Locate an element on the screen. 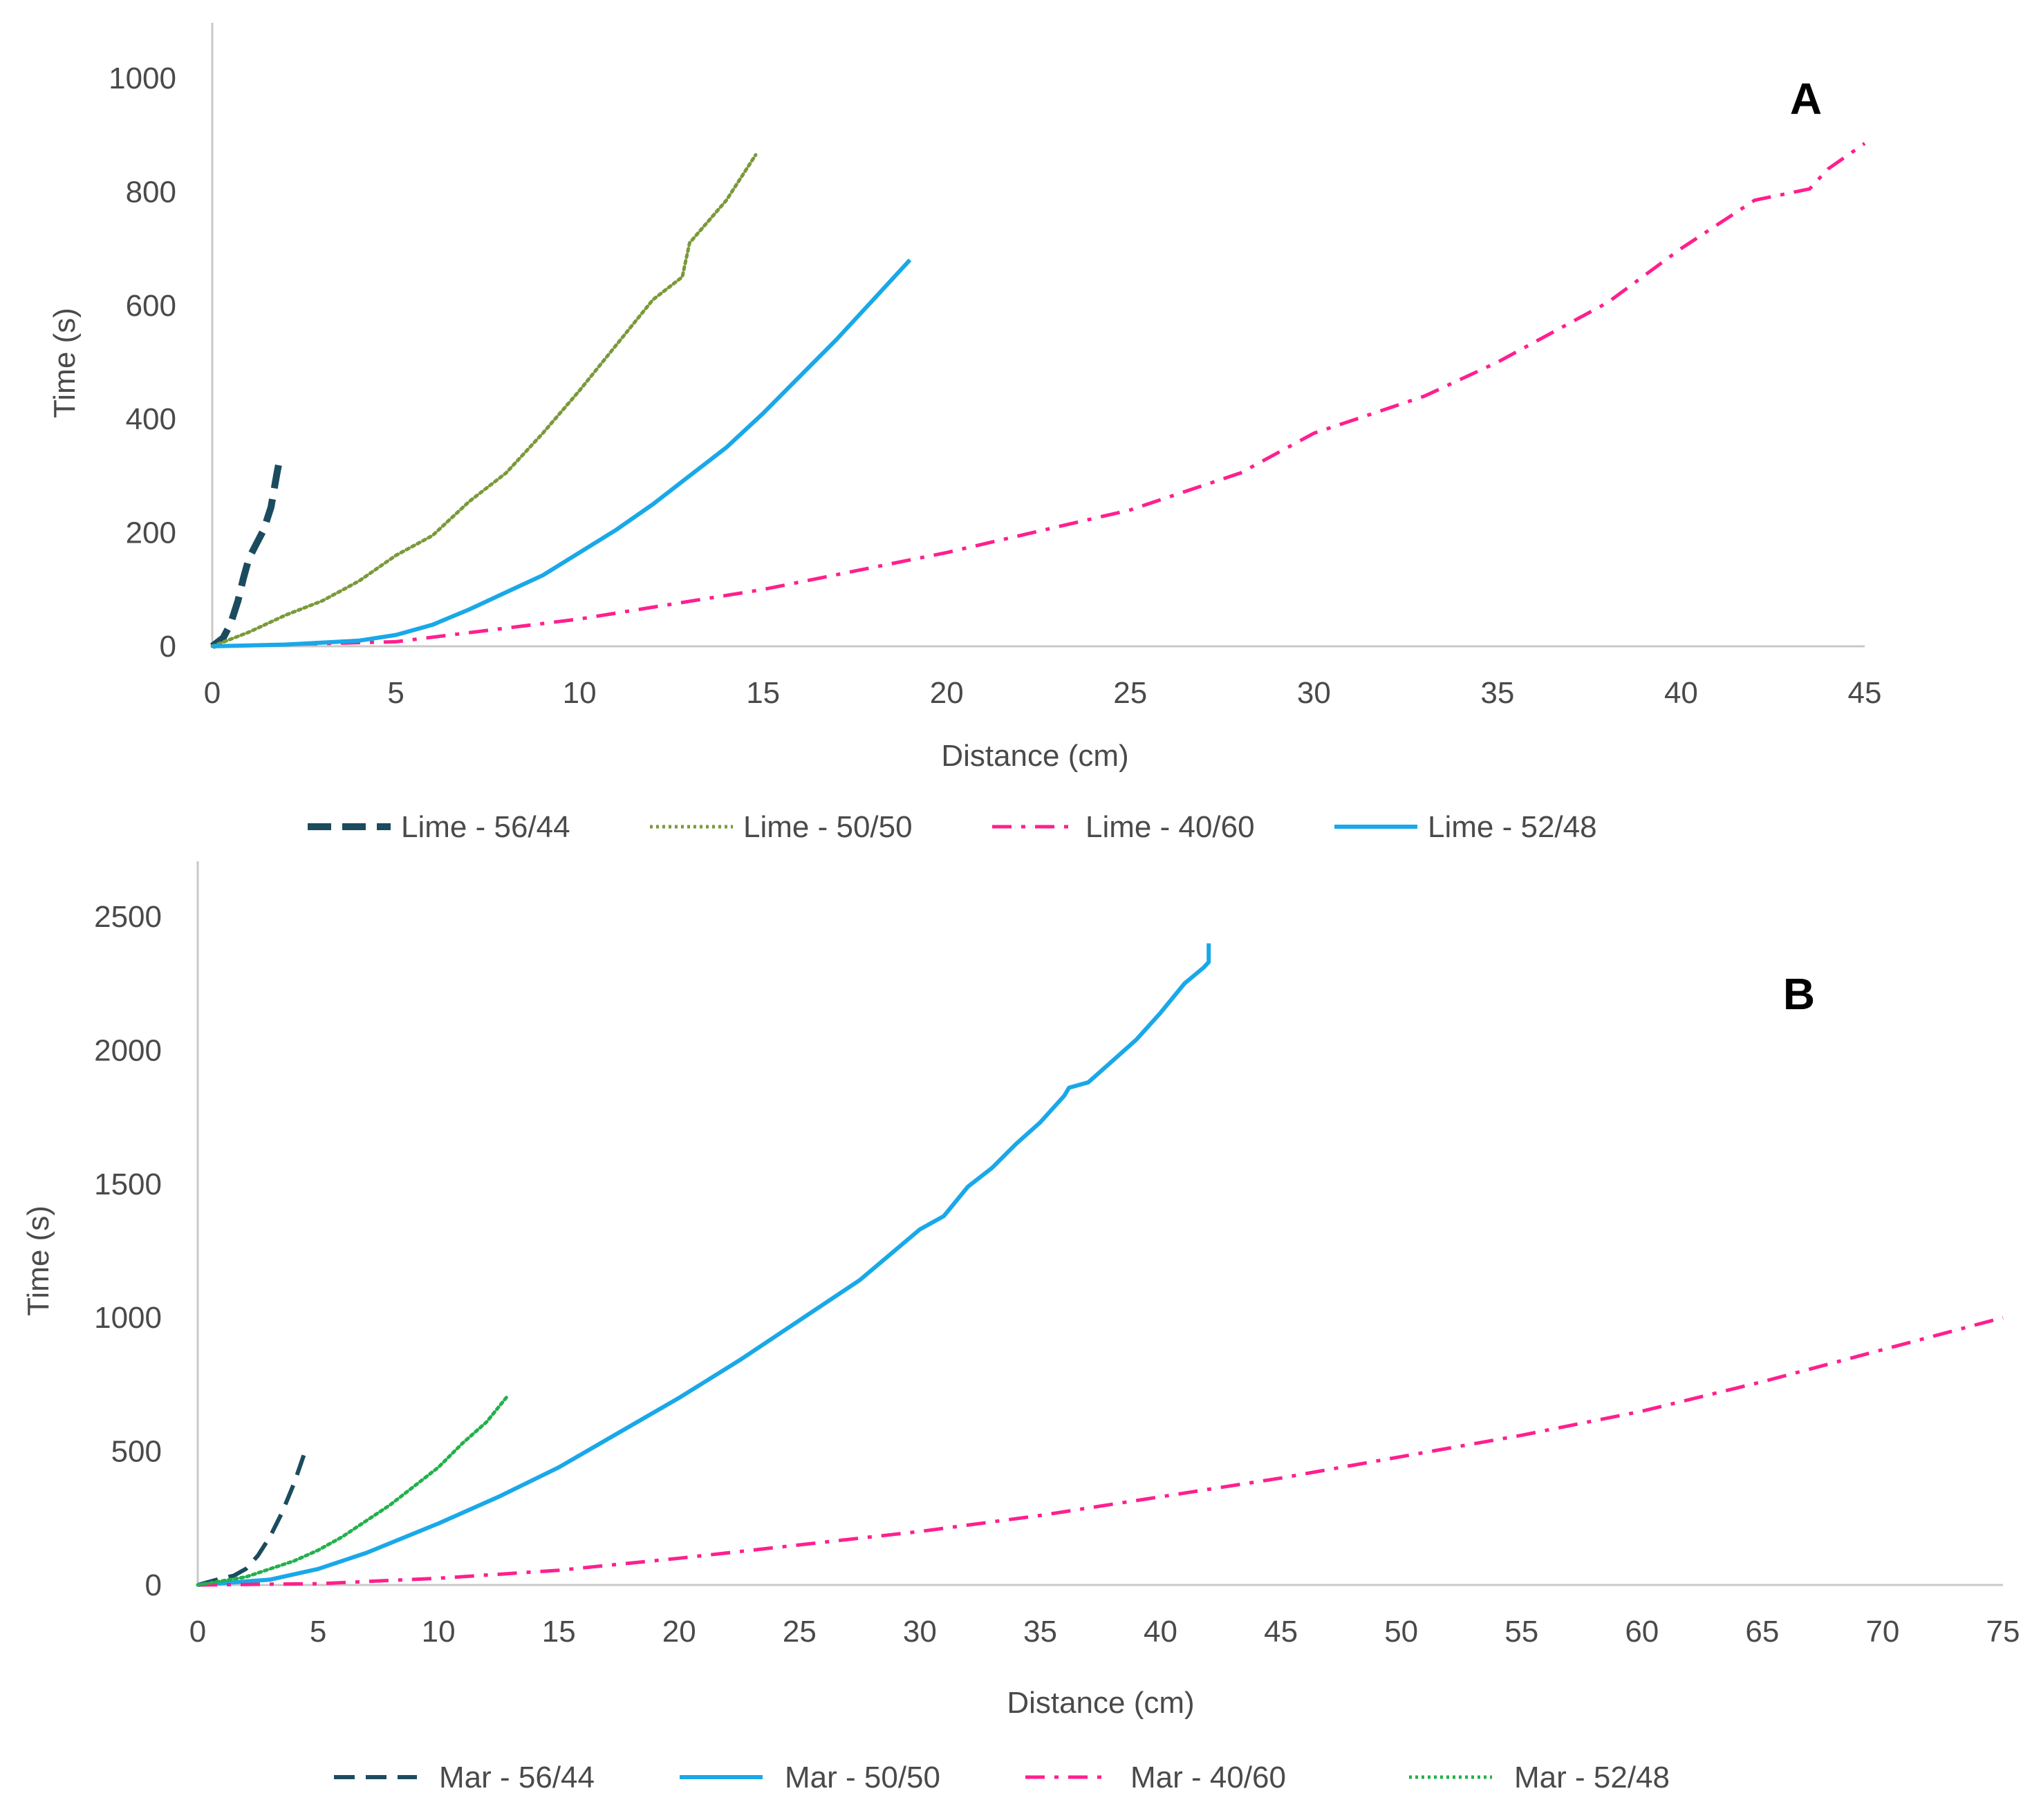 The width and height of the screenshot is (2041, 1820). x-tick-label-a: 0 is located at coordinates (212, 693).